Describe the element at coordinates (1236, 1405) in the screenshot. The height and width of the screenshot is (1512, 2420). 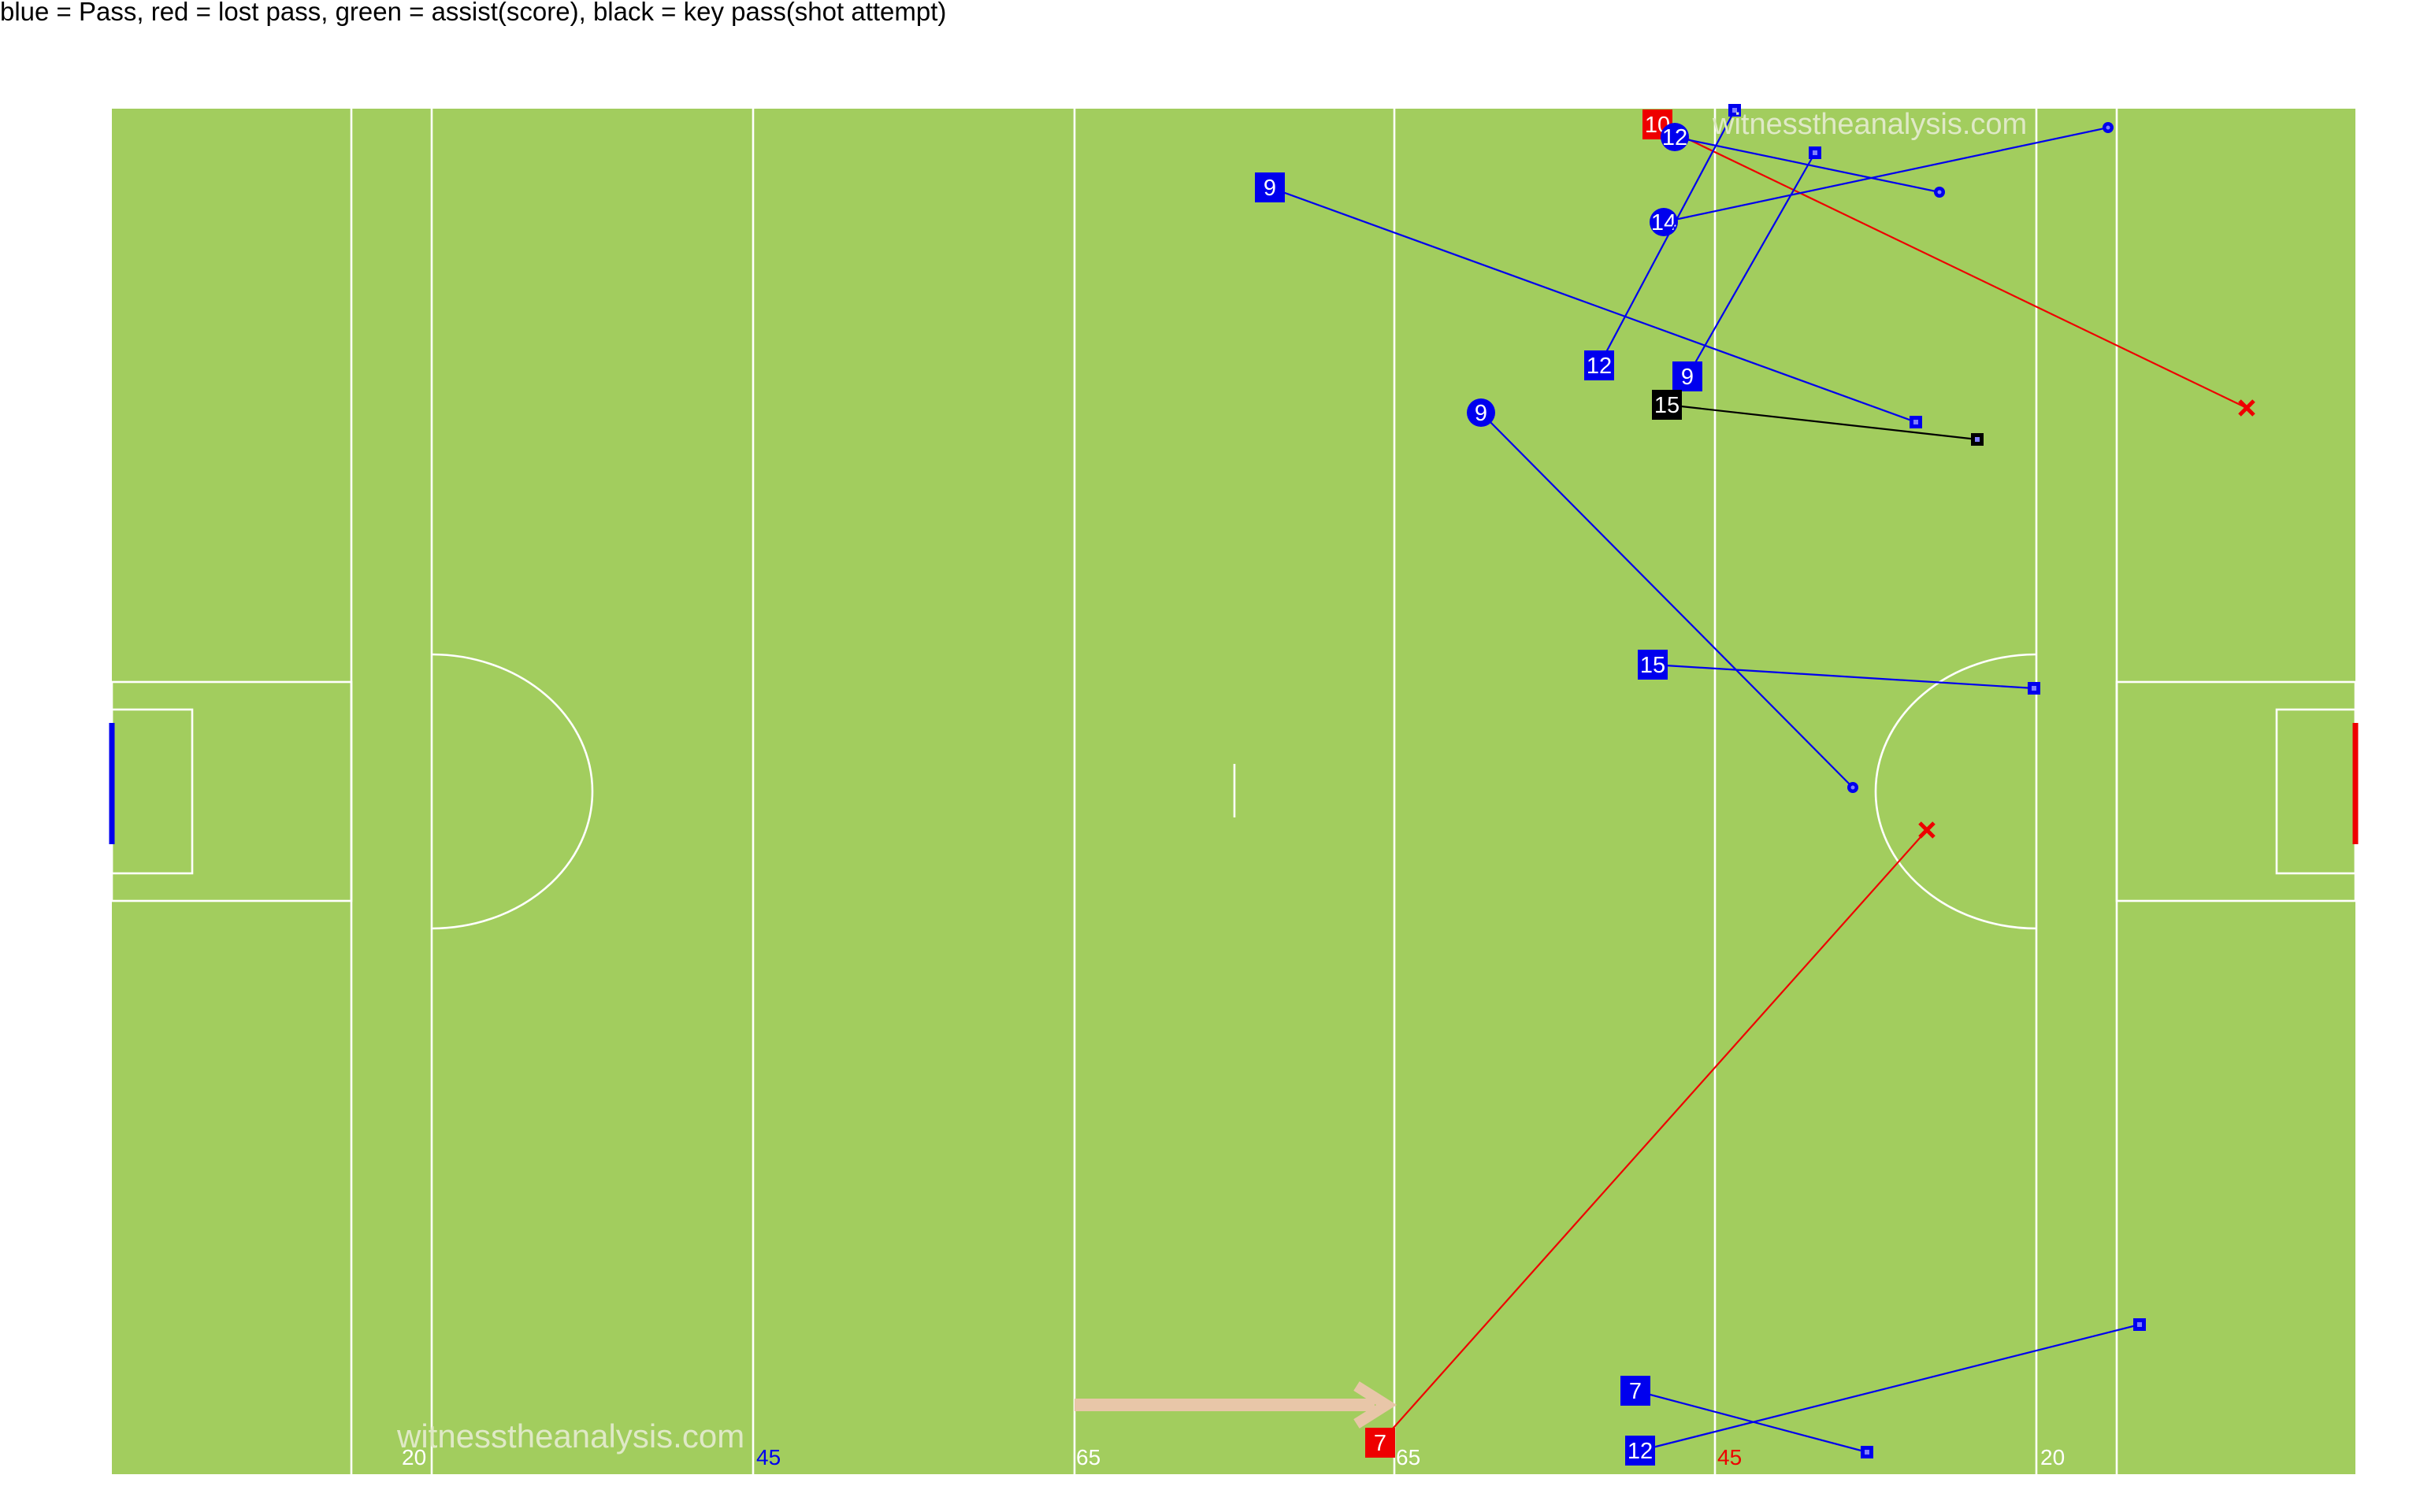
I see `attack-direction` at that location.